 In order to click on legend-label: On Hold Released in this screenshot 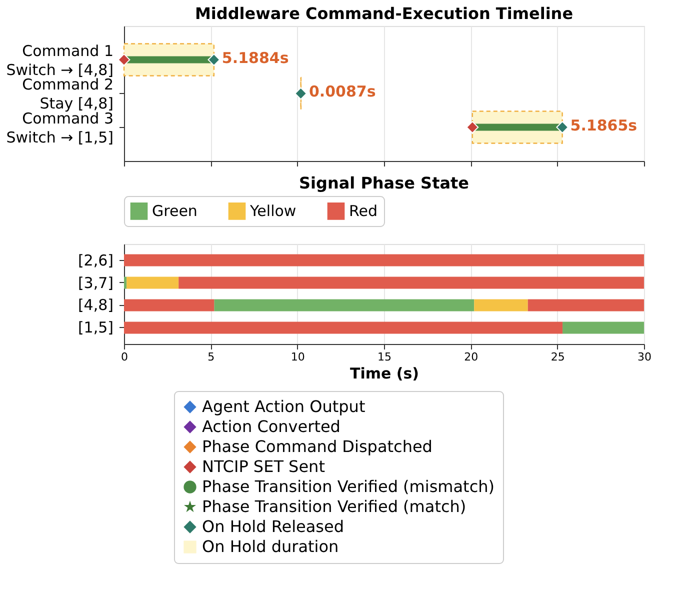, I will do `click(273, 526)`.